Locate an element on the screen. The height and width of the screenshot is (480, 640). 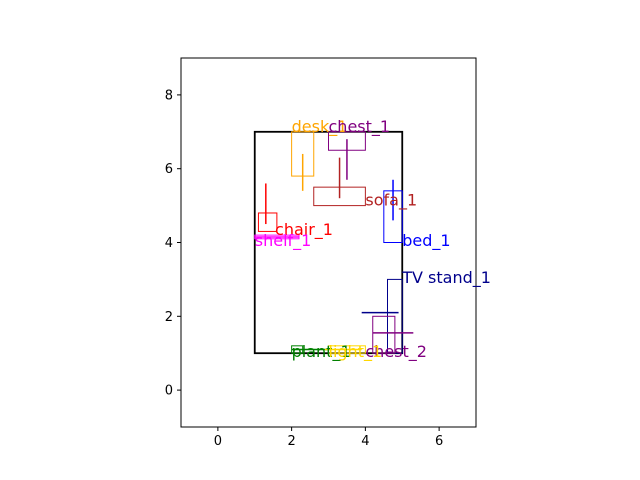
x-tick-label: 4 is located at coordinates (365, 441).